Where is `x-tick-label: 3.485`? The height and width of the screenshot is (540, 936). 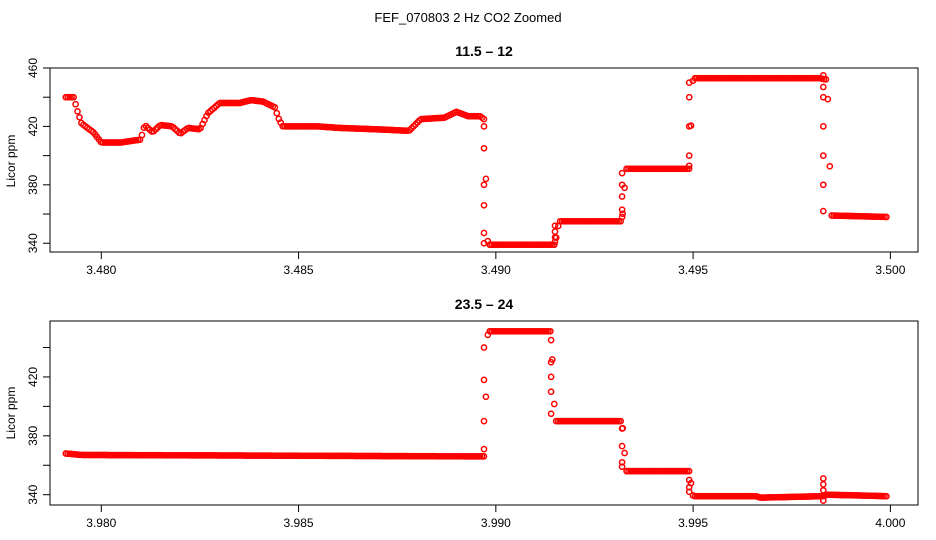
x-tick-label: 3.485 is located at coordinates (299, 270).